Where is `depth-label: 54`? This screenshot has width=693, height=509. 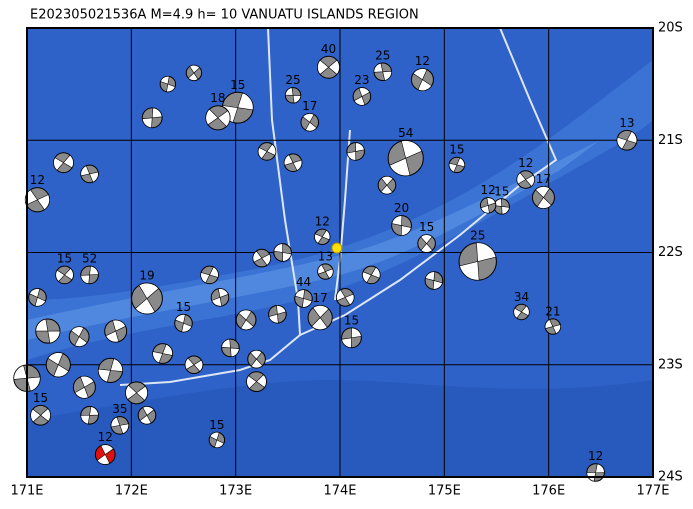
depth-label: 54 is located at coordinates (405, 133).